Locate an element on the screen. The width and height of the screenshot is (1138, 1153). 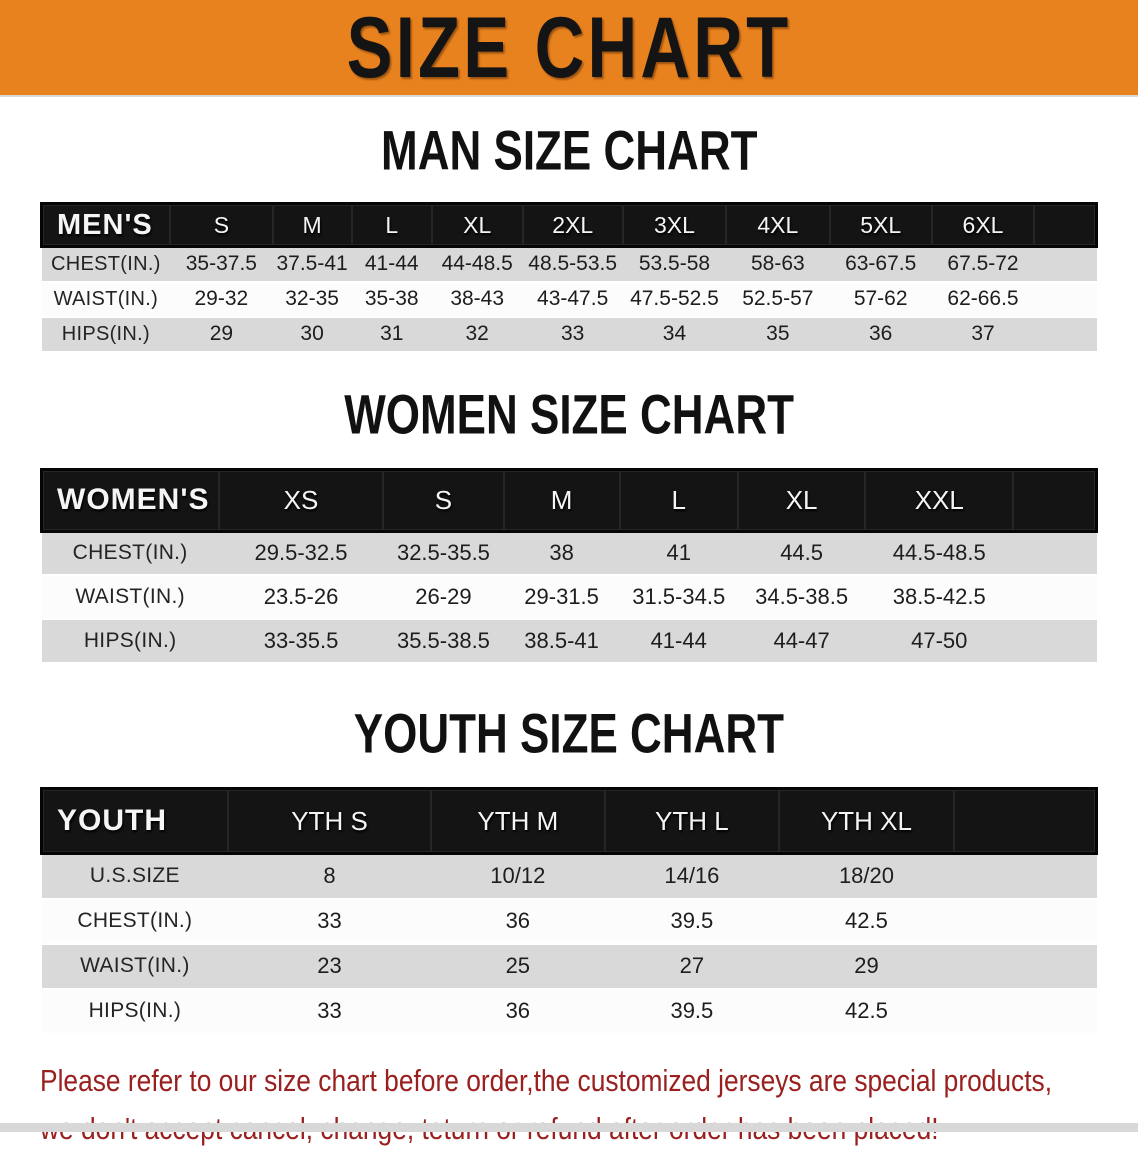
size-value-cell: 31 is located at coordinates (391, 334).